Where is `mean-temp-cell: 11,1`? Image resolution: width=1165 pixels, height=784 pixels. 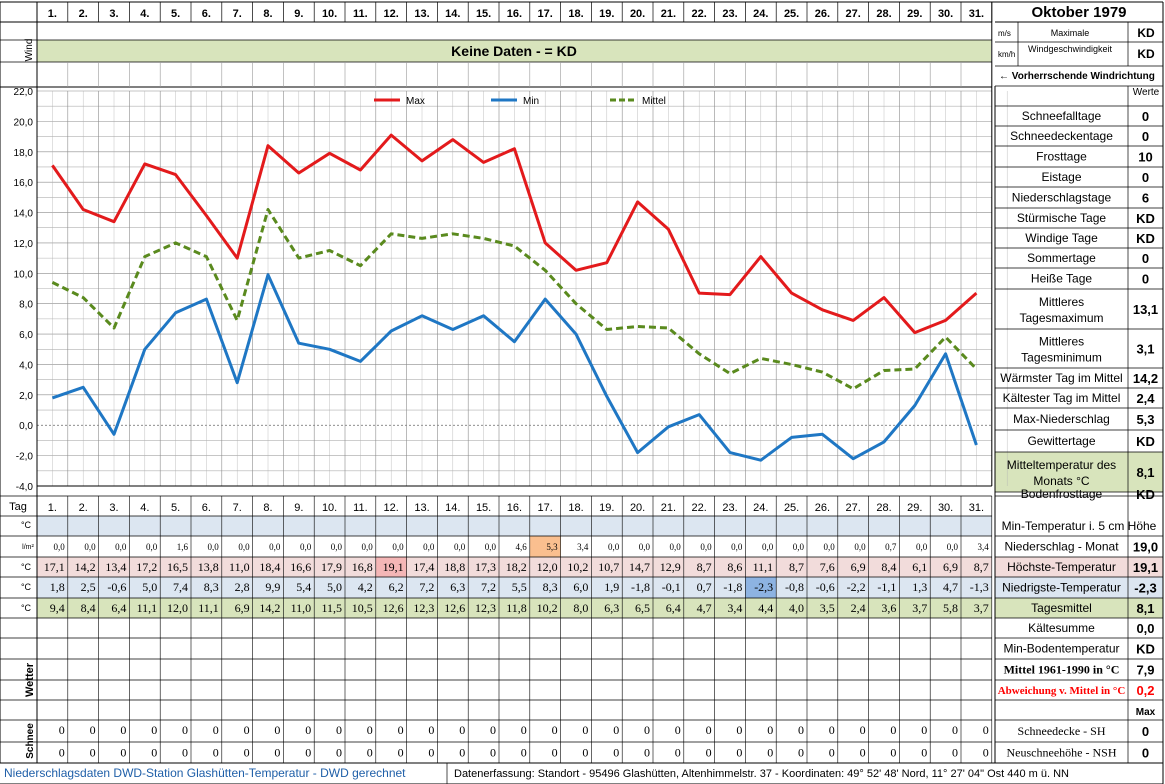
mean-temp-cell: 11,1 is located at coordinates (208, 608).